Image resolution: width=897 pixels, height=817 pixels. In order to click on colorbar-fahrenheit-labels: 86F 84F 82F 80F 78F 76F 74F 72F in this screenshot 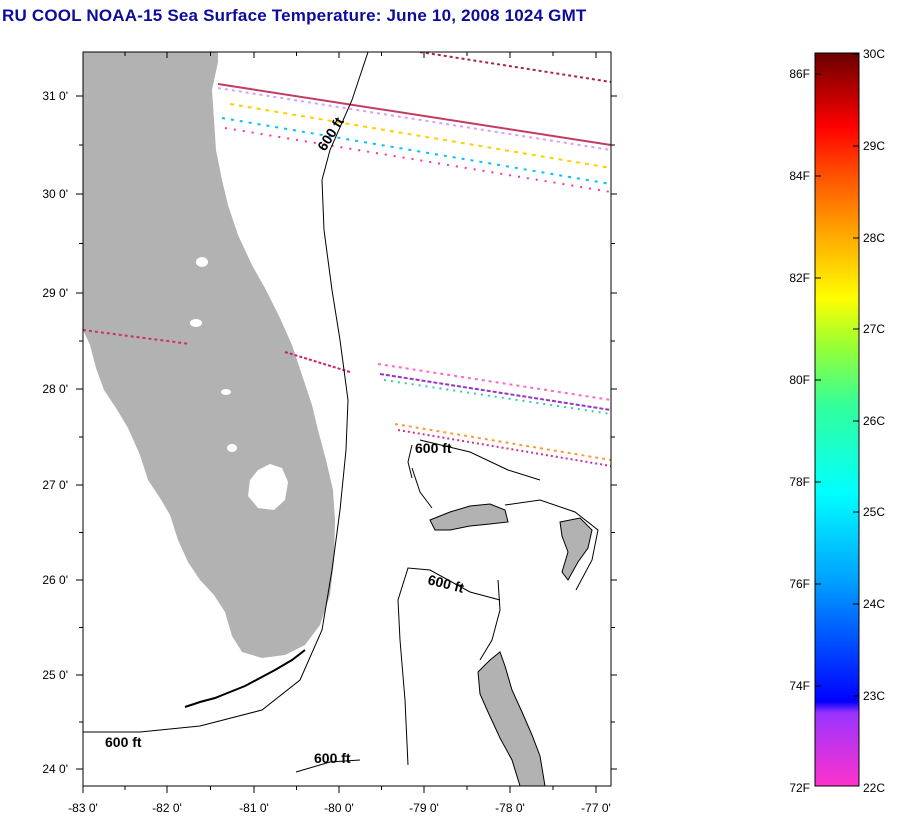, I will do `click(799, 431)`.